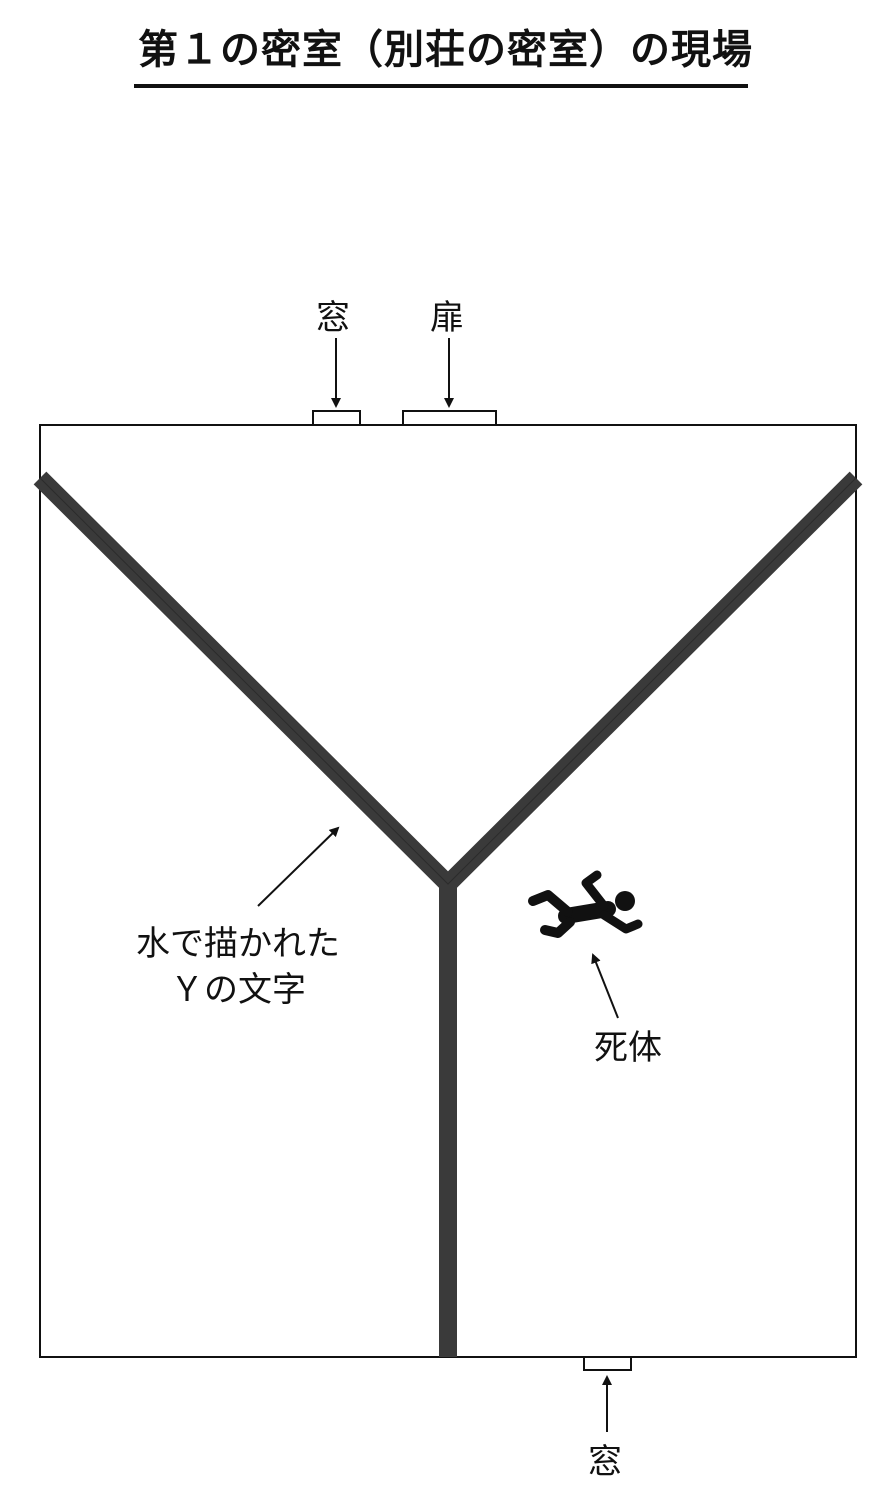 Image resolution: width=891 pixels, height=1511 pixels. I want to click on body-label: 死体, so click(628, 1048).